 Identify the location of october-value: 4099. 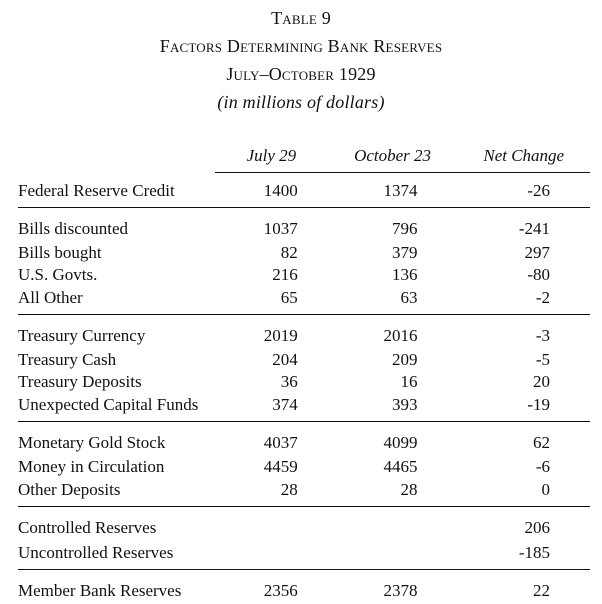
(393, 439).